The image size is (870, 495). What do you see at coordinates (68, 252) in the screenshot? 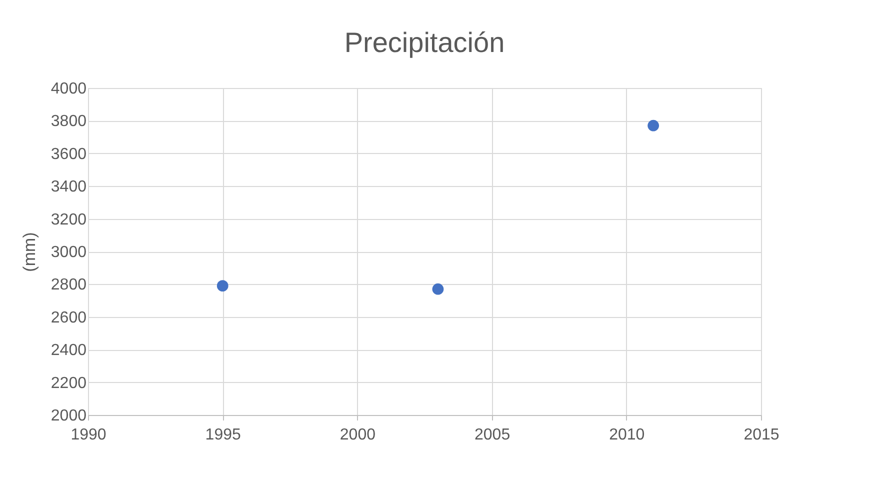
I see `y-tick-label: 3000` at bounding box center [68, 252].